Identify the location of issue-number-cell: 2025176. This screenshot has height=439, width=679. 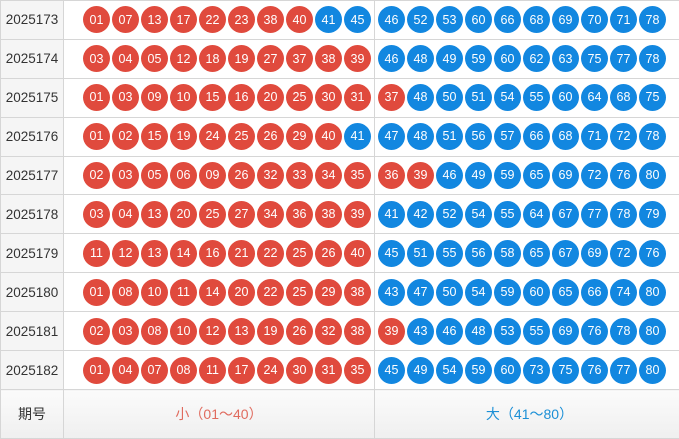
(32, 136).